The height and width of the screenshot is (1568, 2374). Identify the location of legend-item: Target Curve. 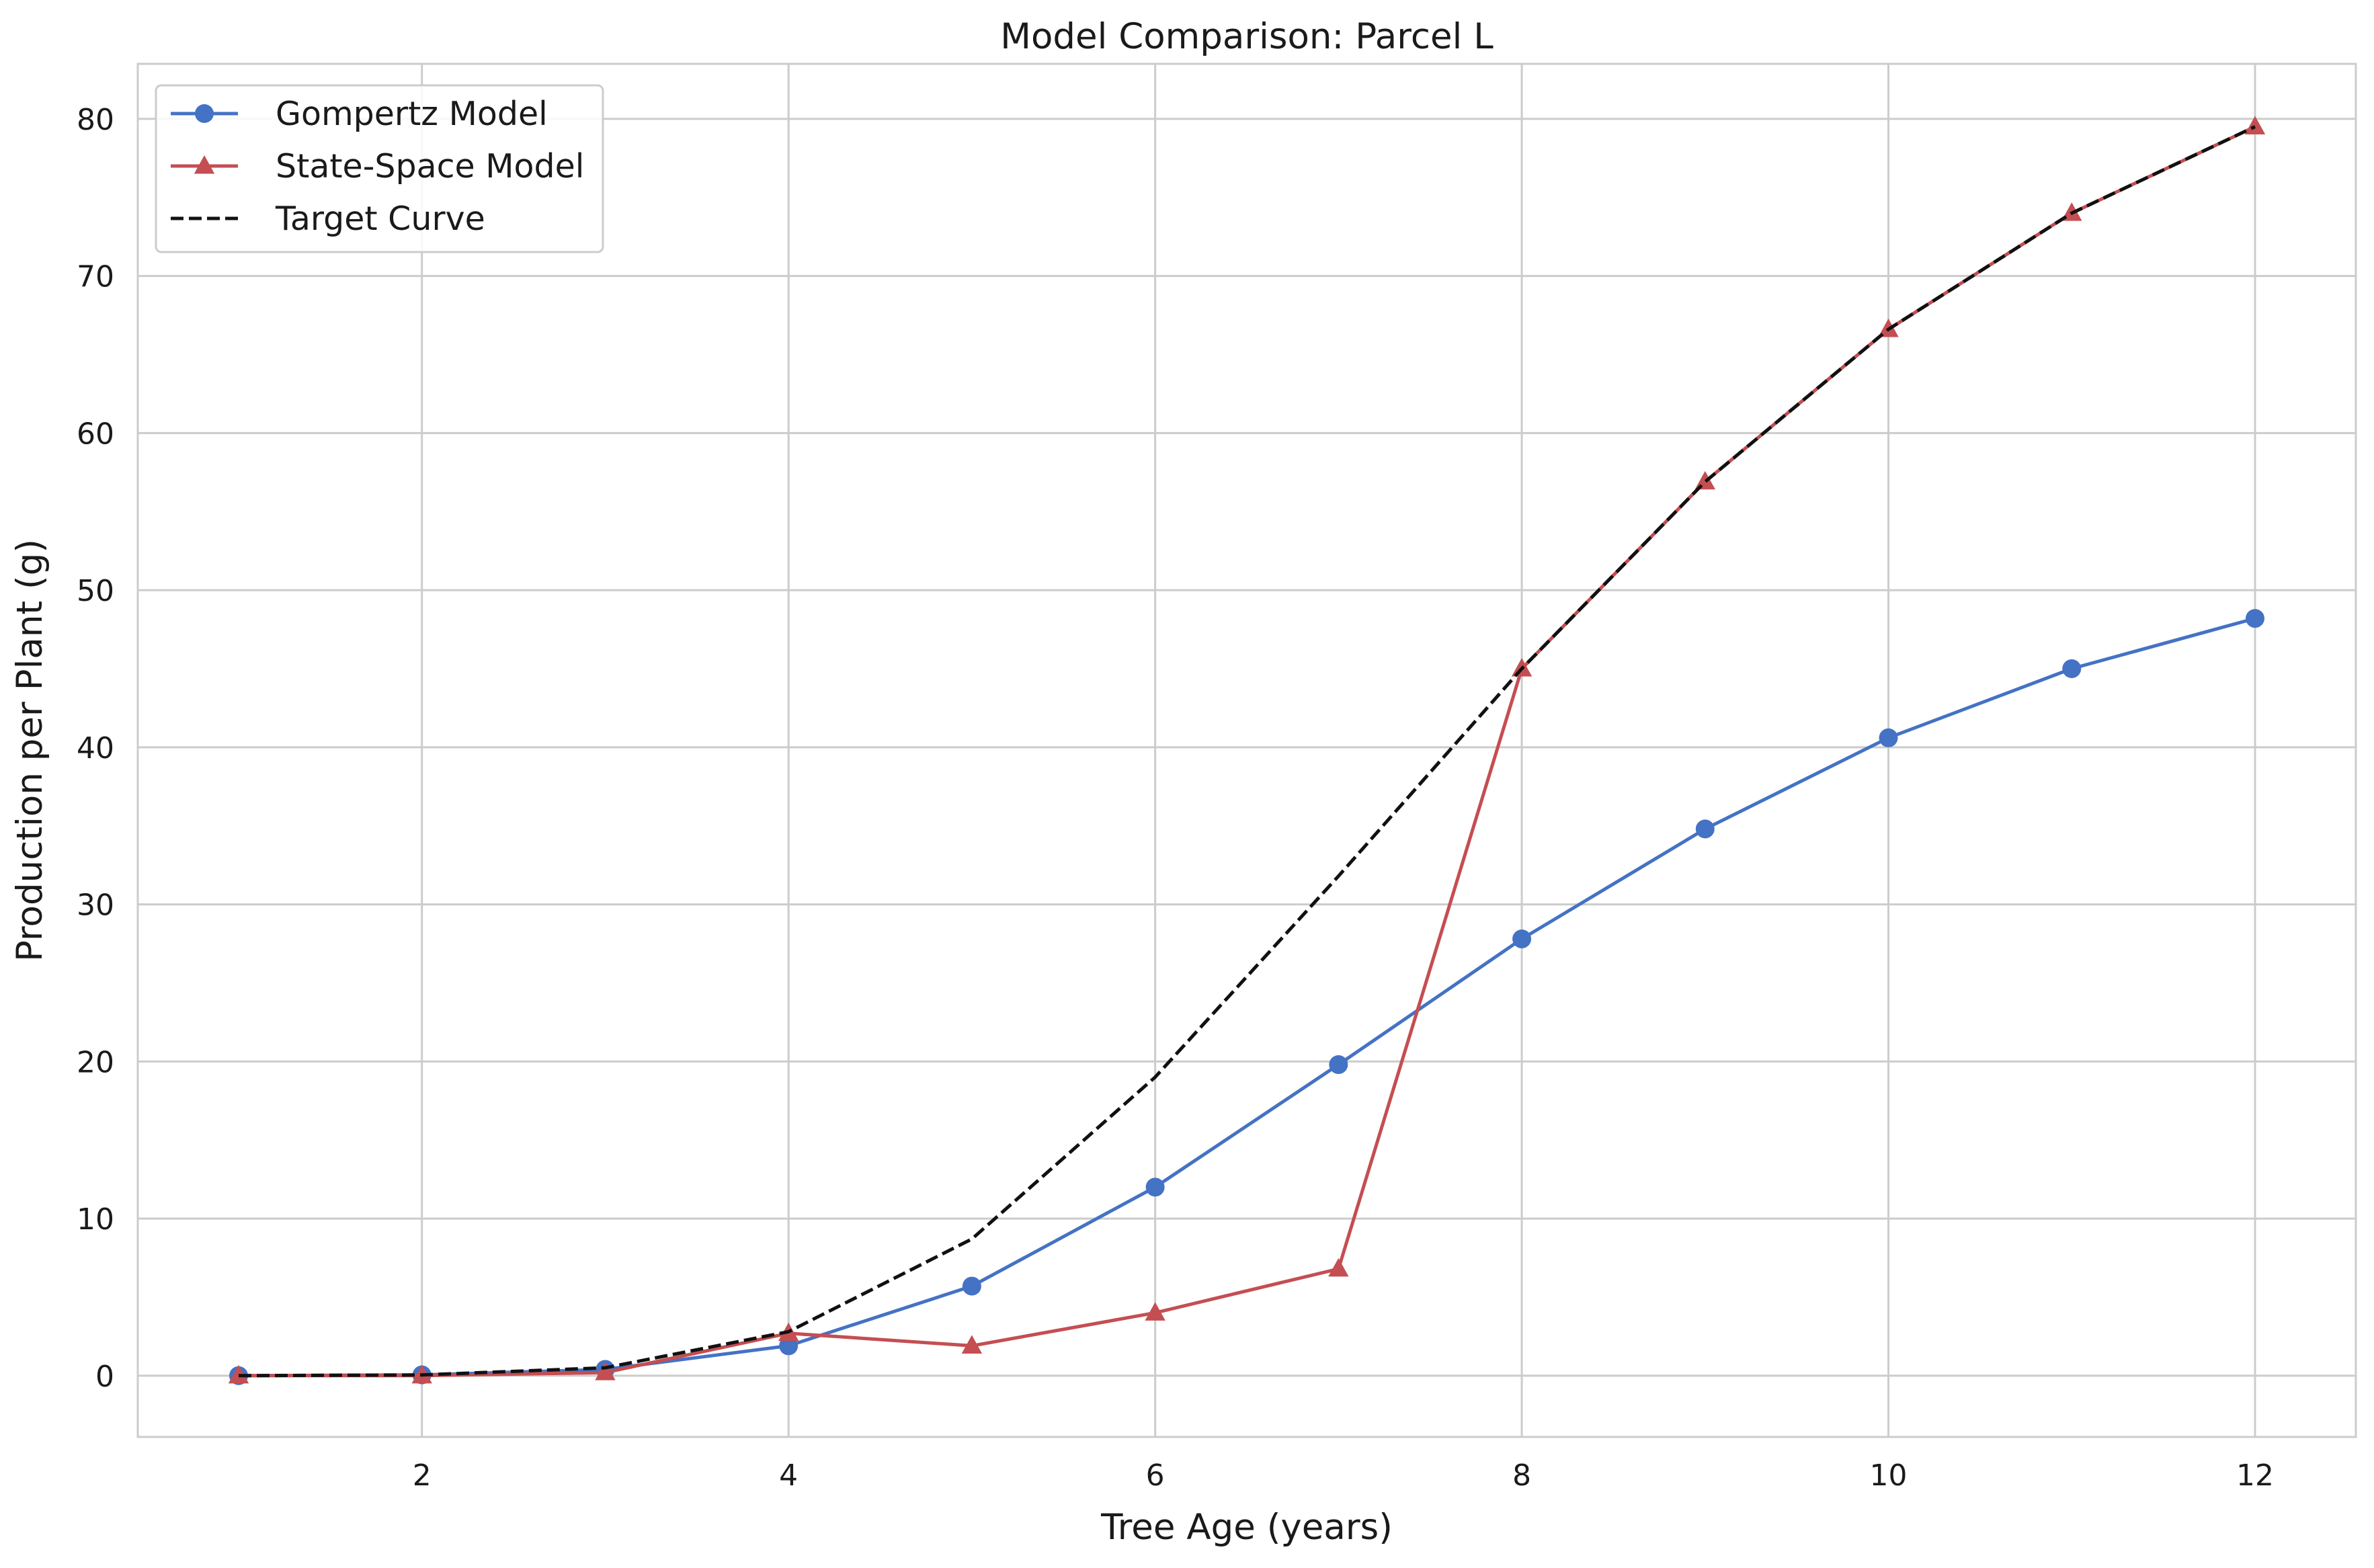
(328, 219).